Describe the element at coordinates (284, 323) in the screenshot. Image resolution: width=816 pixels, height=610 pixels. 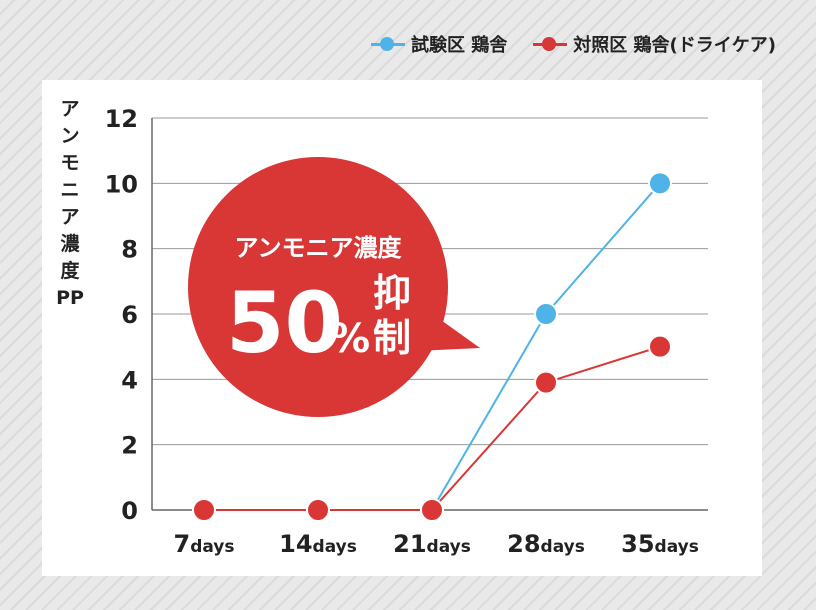
I see `callout-percent-number: 50` at that location.